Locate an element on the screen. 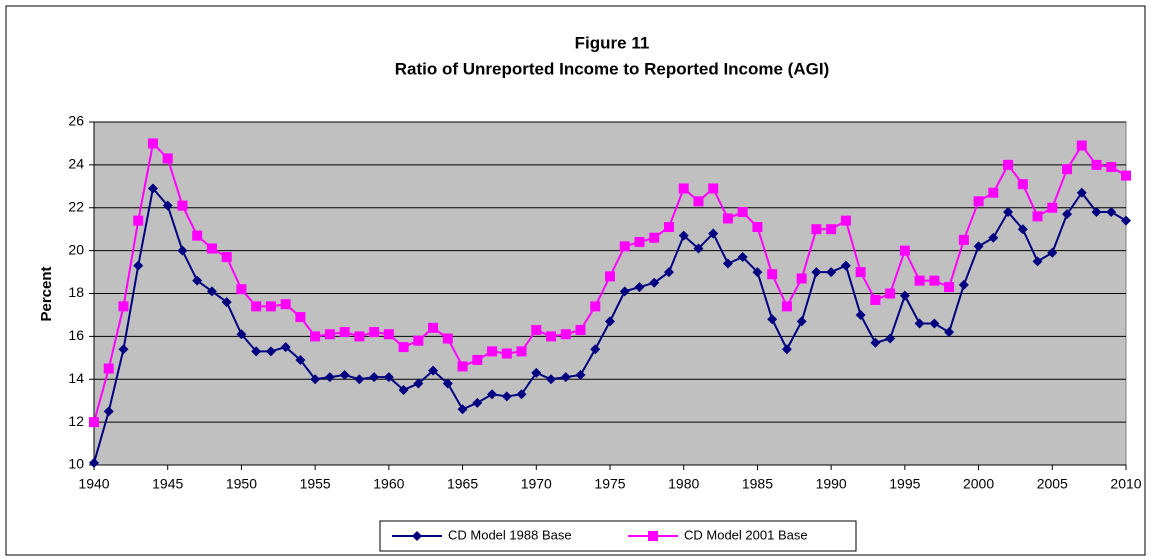  x-tick-label: 1950 is located at coordinates (241, 484).